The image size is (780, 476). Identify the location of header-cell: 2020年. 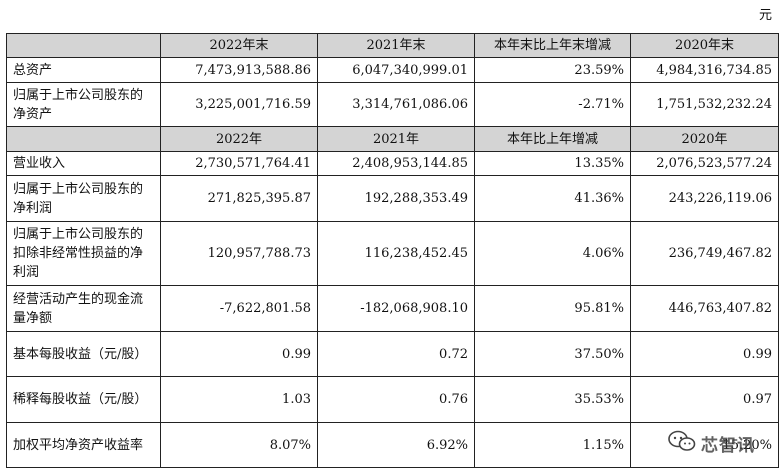
(704, 139).